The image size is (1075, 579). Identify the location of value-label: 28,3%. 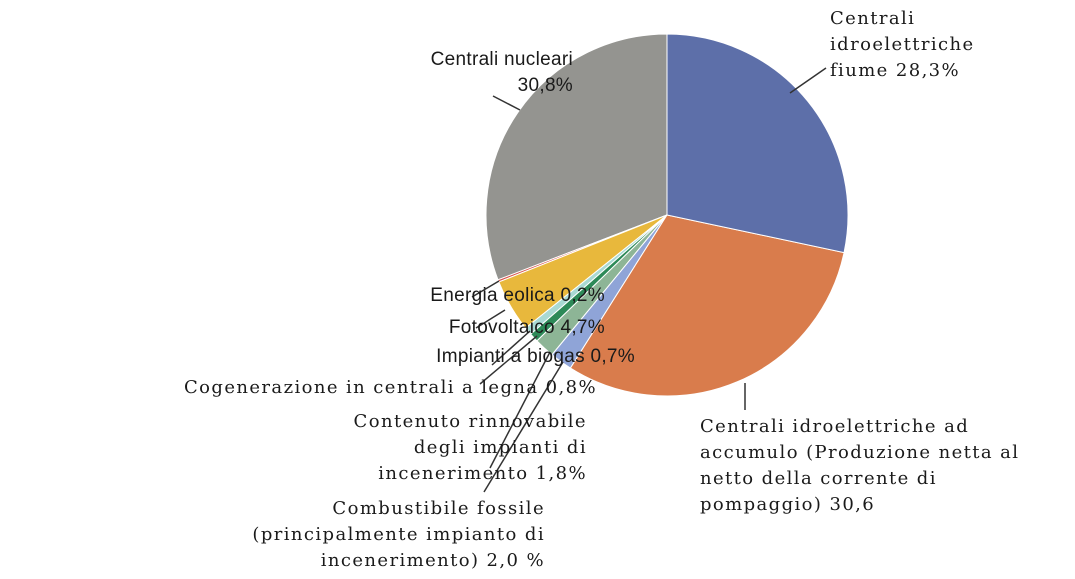
(928, 70).